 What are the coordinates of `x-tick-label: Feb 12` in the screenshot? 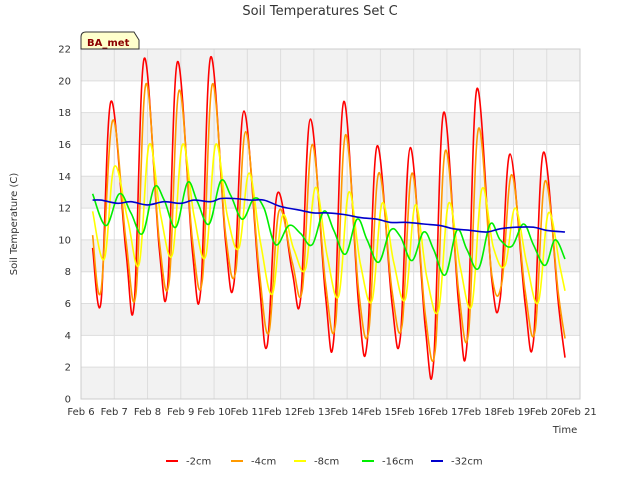 It's located at (281, 412).